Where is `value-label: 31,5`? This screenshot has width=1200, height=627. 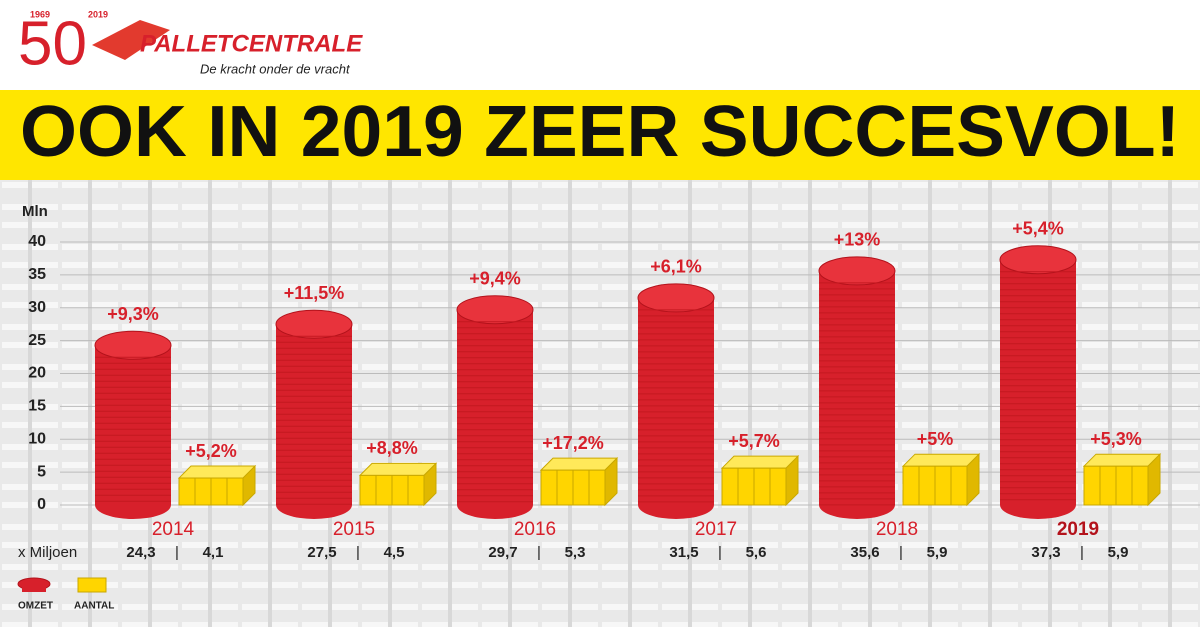 value-label: 31,5 is located at coordinates (683, 552).